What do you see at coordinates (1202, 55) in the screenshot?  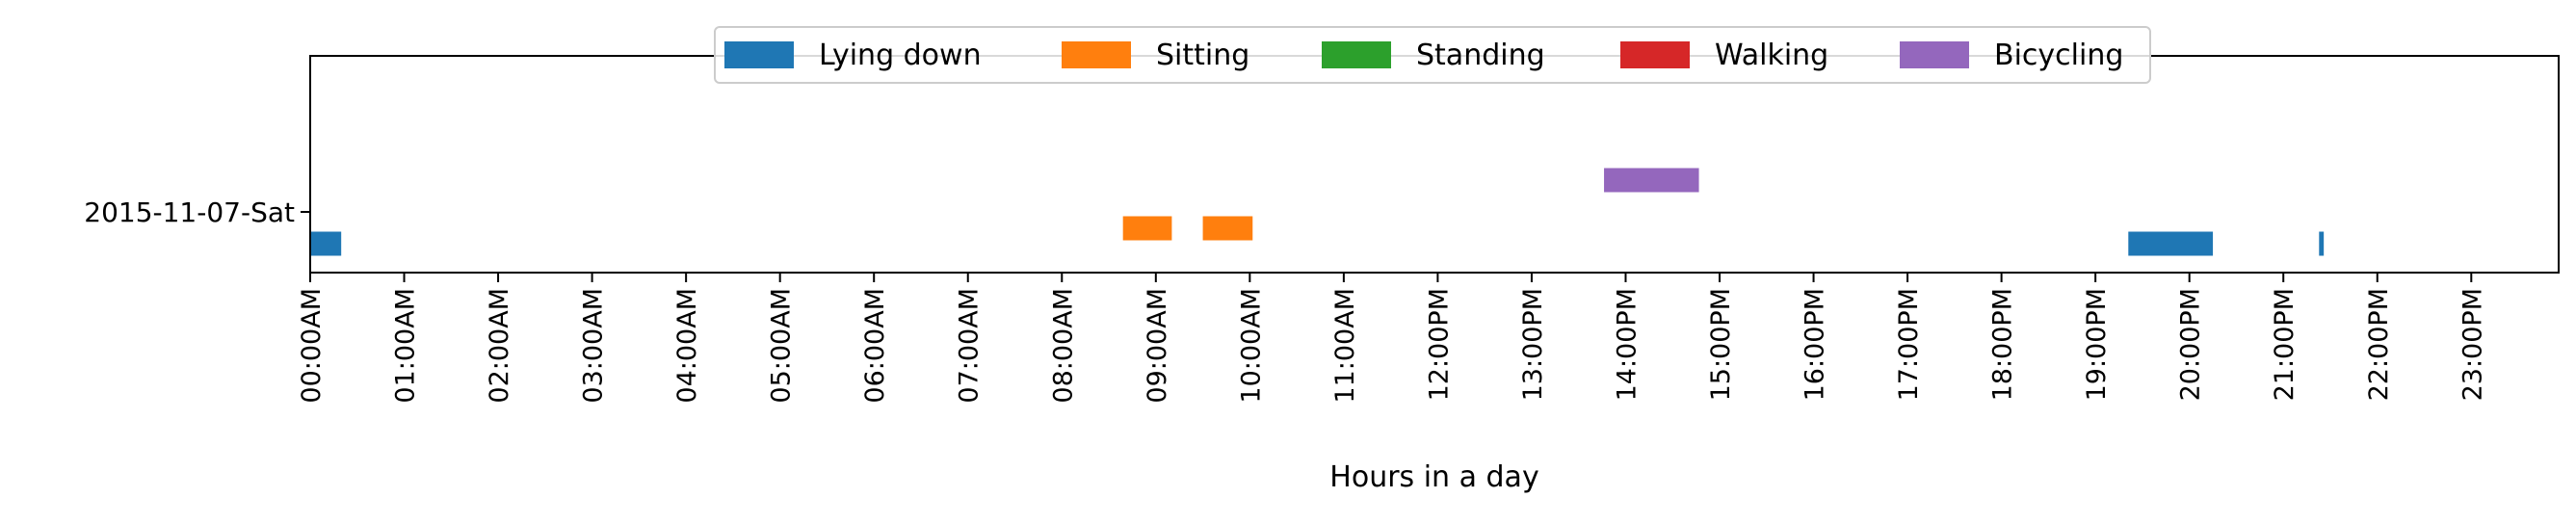 I see `legend-label-sitting: Sitting` at bounding box center [1202, 55].